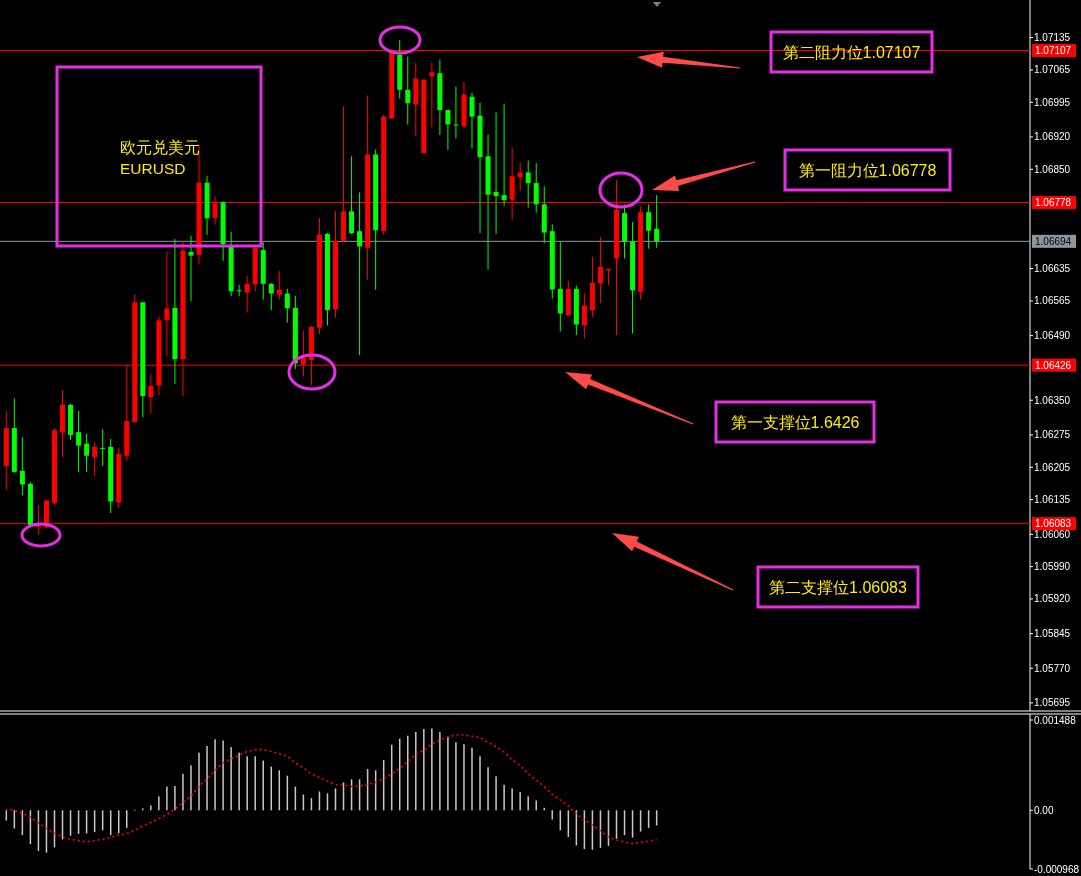  Describe the element at coordinates (867, 170) in the screenshot. I see `annotation: 第一阻力位1.06778` at that location.